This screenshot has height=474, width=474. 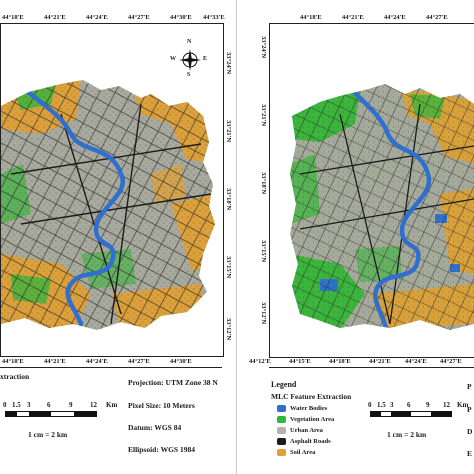 I want to click on projection-text: Projection: UTM Zone 38 N, so click(x=173, y=382).